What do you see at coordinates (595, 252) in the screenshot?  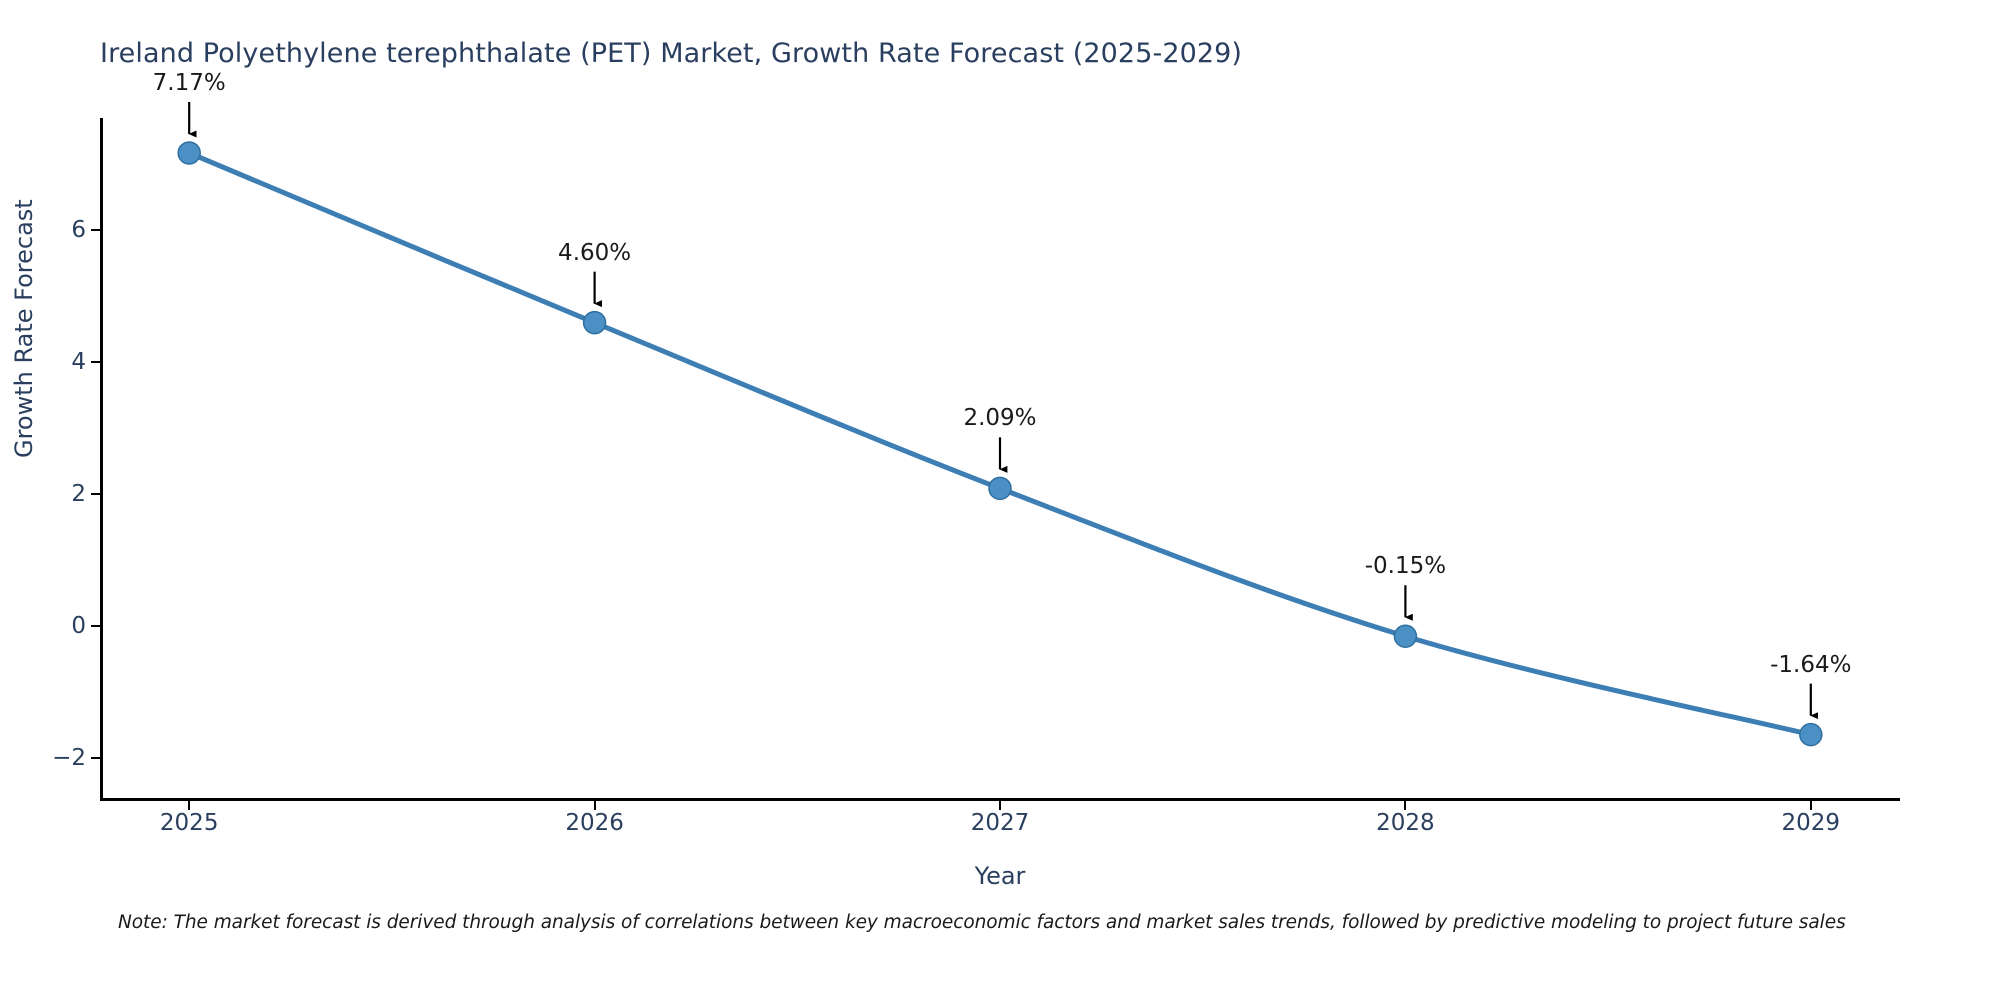 I see `data-point-label: 4.60%` at bounding box center [595, 252].